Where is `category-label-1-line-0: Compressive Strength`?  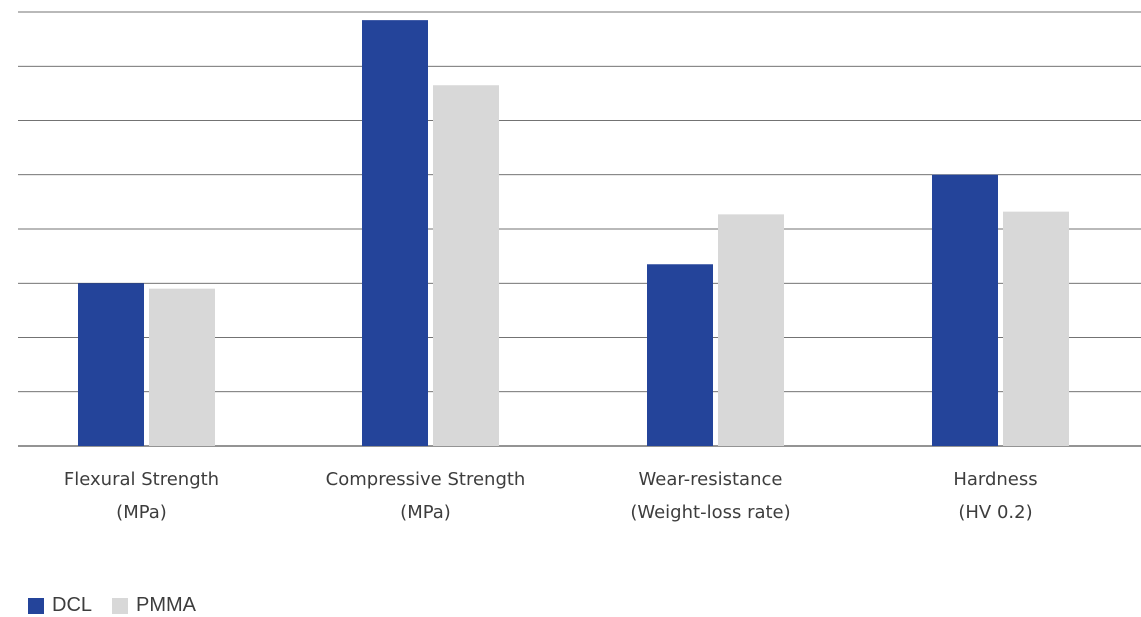 category-label-1-line-0: Compressive Strength is located at coordinates (426, 479).